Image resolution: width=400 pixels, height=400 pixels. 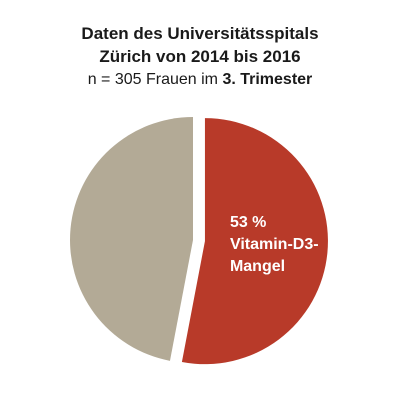 I want to click on chart-title-line-1: Daten des Universitätsspitals, so click(x=200, y=33).